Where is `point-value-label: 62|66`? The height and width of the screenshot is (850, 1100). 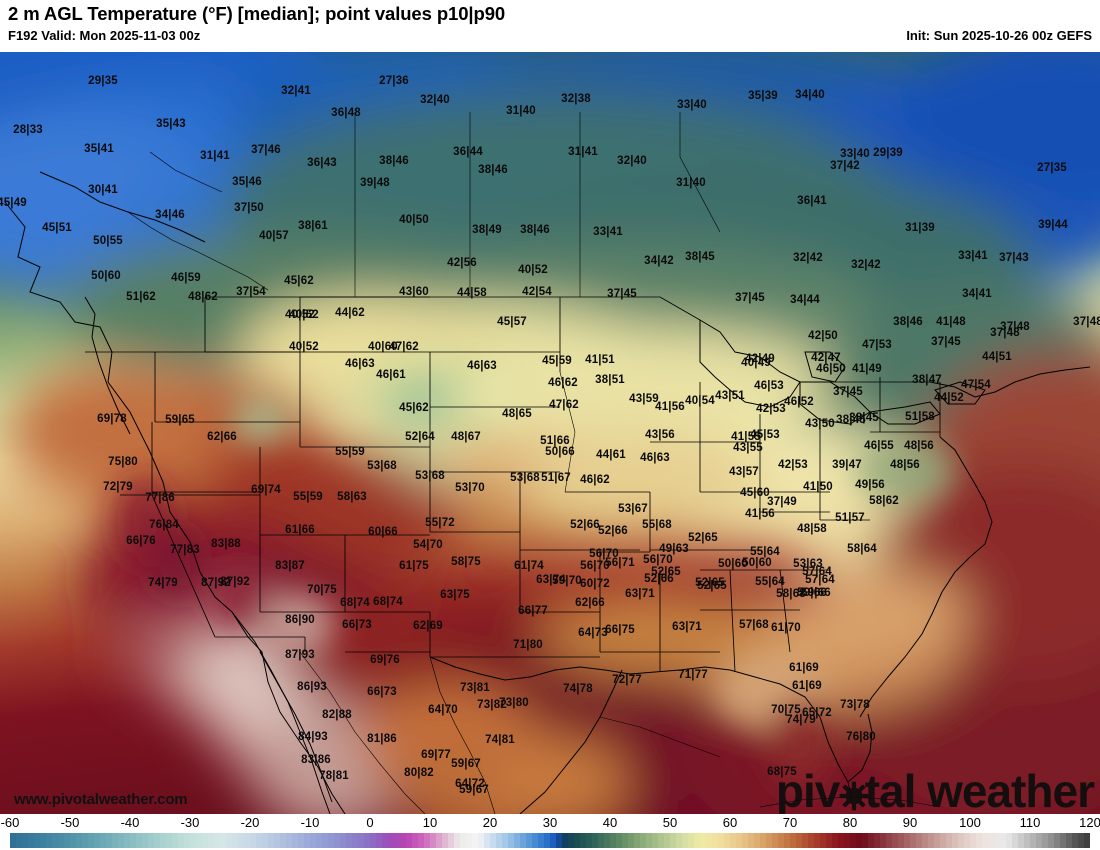 point-value-label: 62|66 is located at coordinates (222, 437).